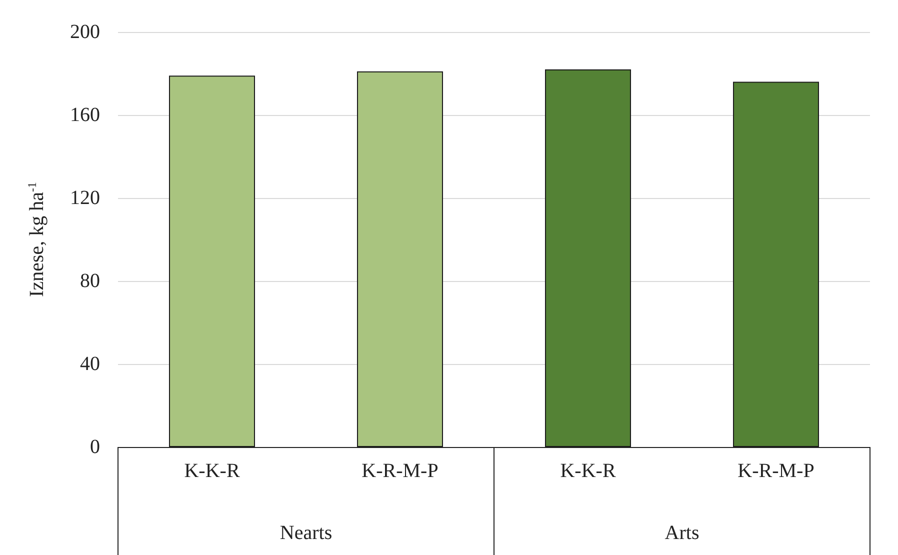 This screenshot has height=555, width=898. Describe the element at coordinates (682, 533) in the screenshot. I see `text: Arts` at that location.